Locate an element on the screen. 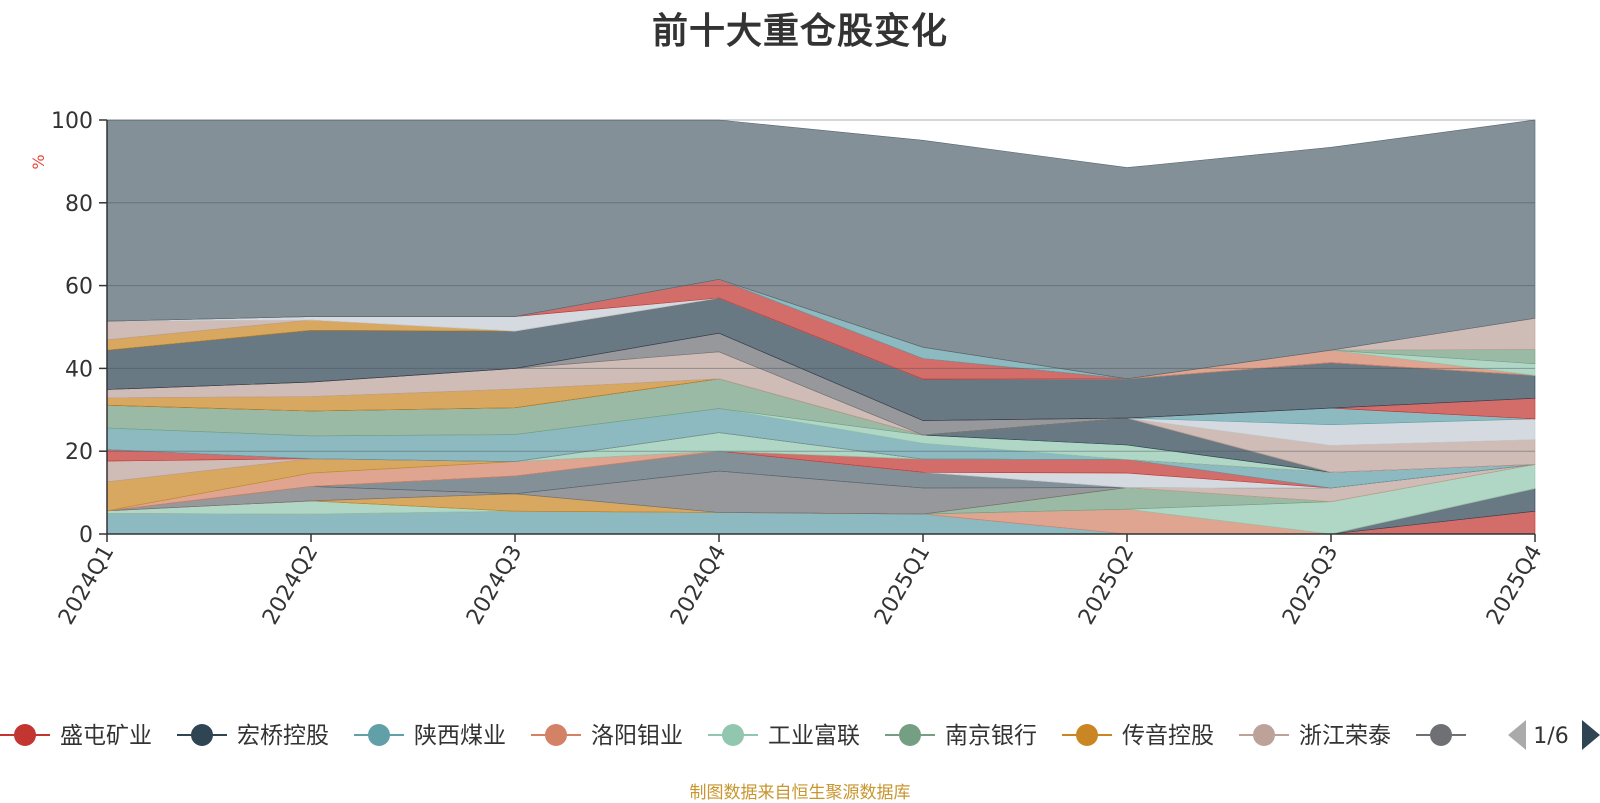  legend-item-5: 工业富联 is located at coordinates (784, 736).